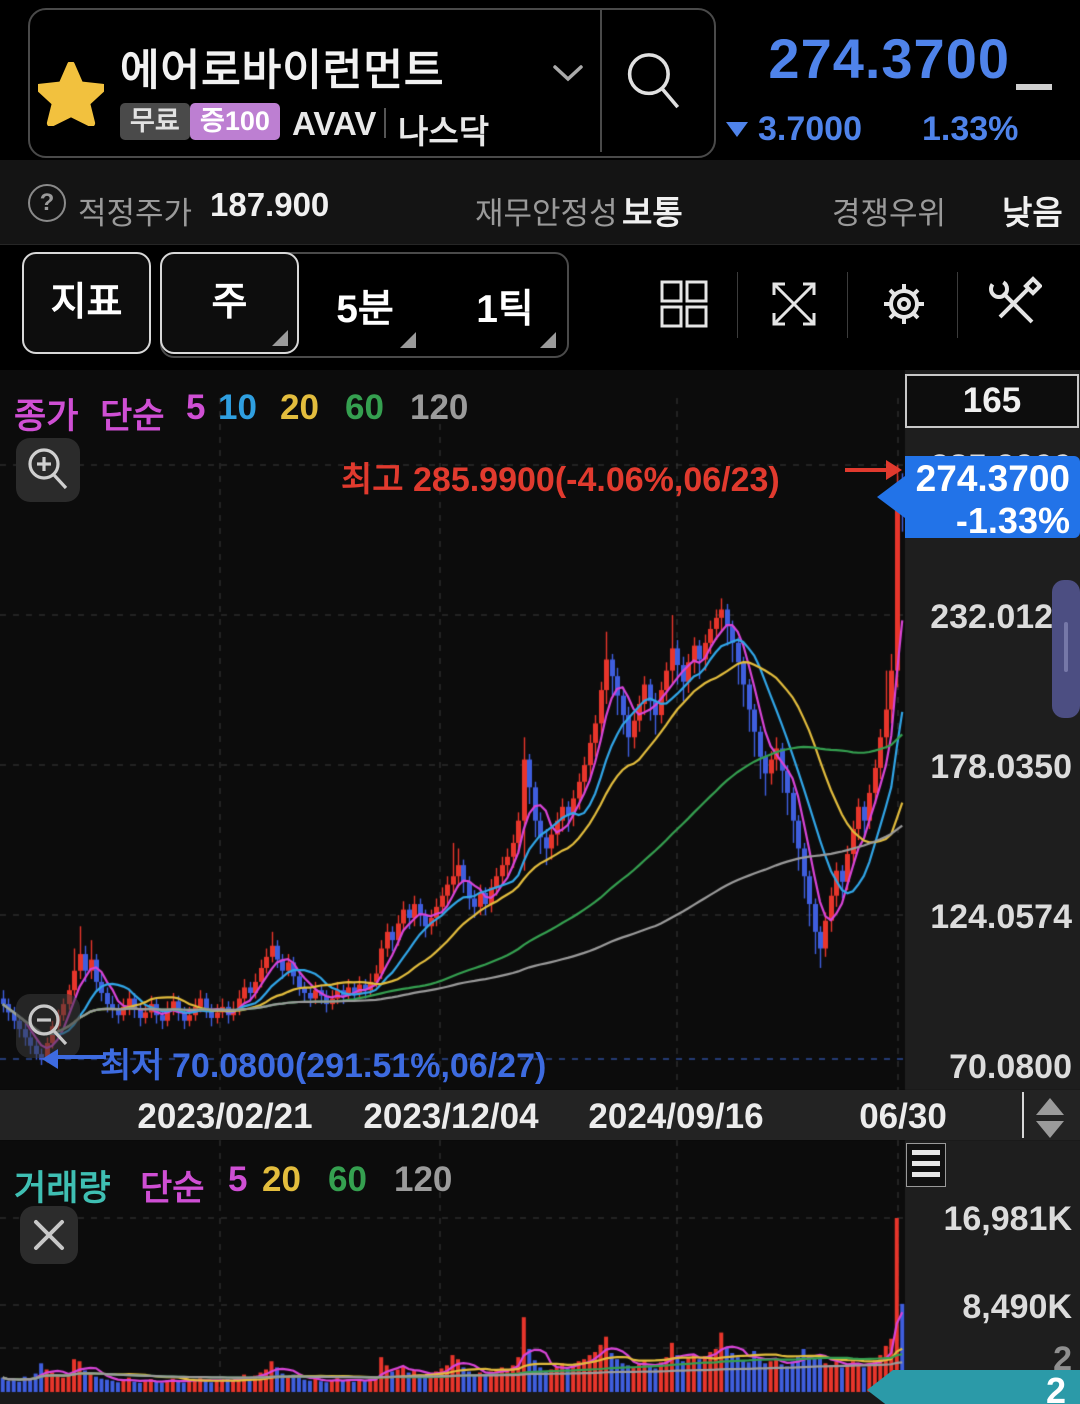 This screenshot has width=1080, height=1404. Describe the element at coordinates (970, 129) in the screenshot. I see `price-change-pct: 1.33%` at that location.